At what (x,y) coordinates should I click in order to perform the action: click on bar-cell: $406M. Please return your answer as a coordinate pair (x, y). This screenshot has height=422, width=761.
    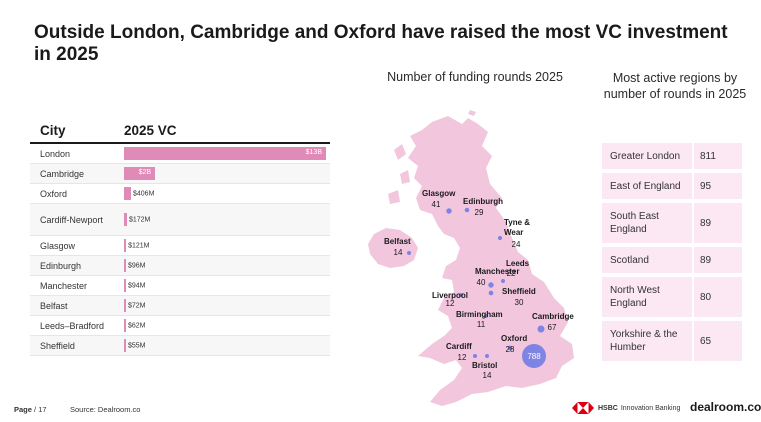
    Looking at the image, I should click on (227, 193).